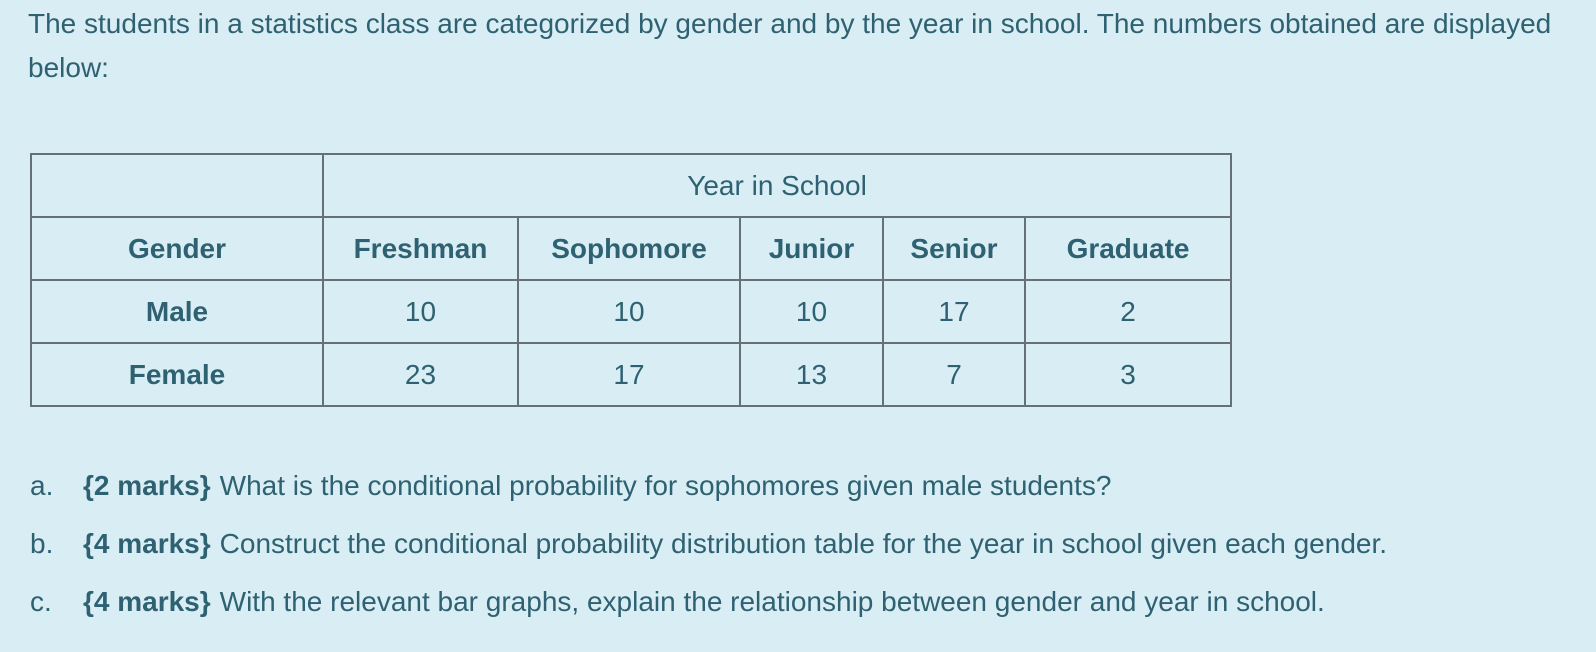 This screenshot has height=652, width=1596. What do you see at coordinates (1128, 374) in the screenshot?
I see `cell-female-graduate: 3` at bounding box center [1128, 374].